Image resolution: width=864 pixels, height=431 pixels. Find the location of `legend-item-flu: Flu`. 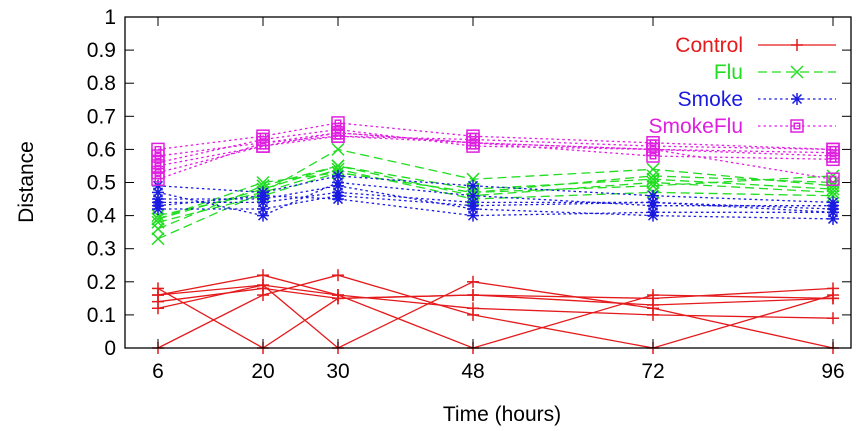

legend-item-flu: Flu is located at coordinates (775, 72).